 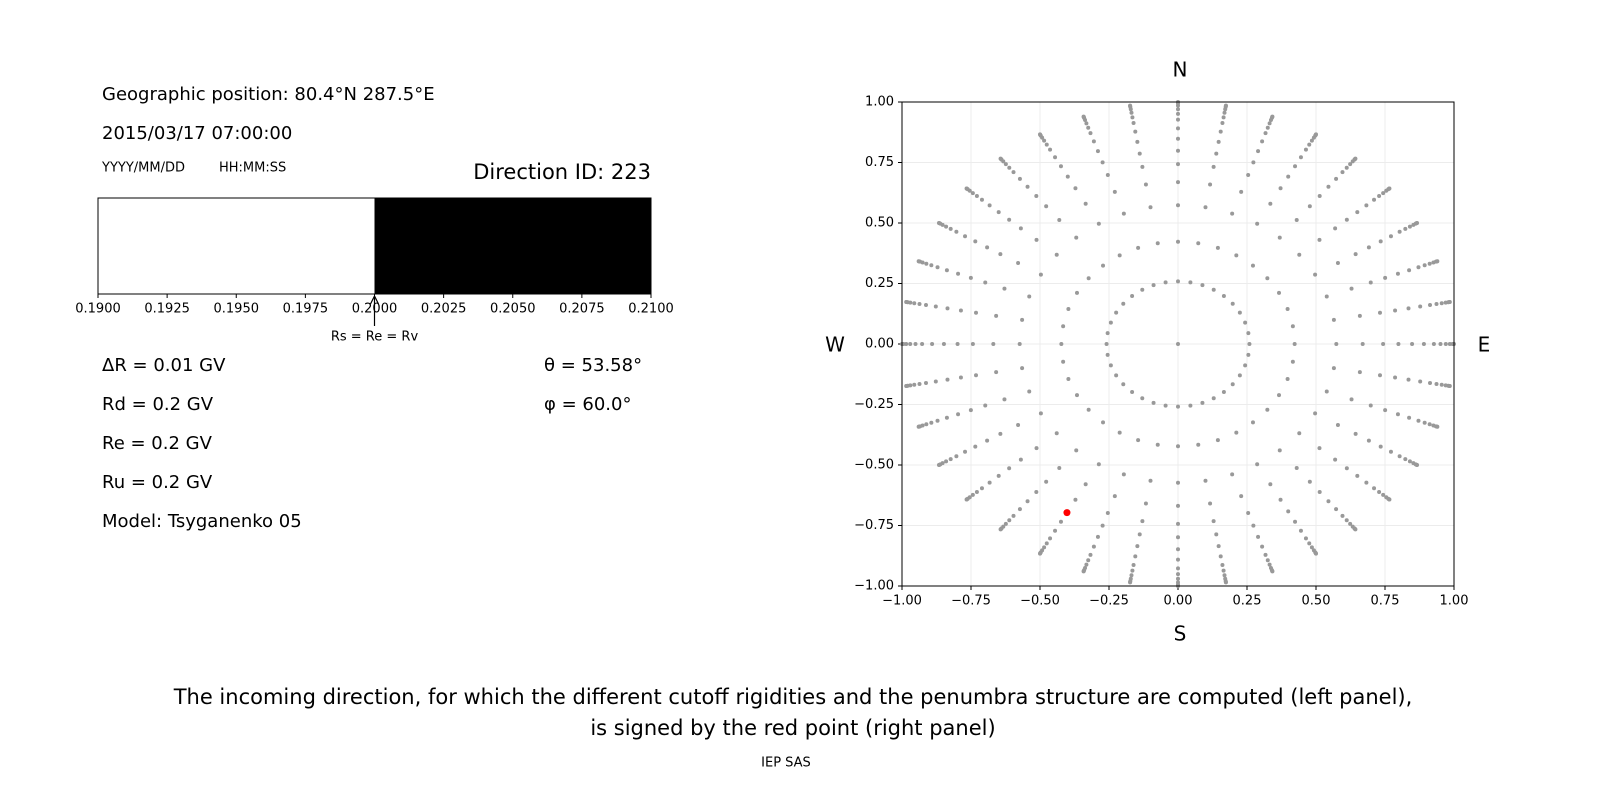 What do you see at coordinates (167, 309) in the screenshot?
I see `x-tick-label: 0.1925` at bounding box center [167, 309].